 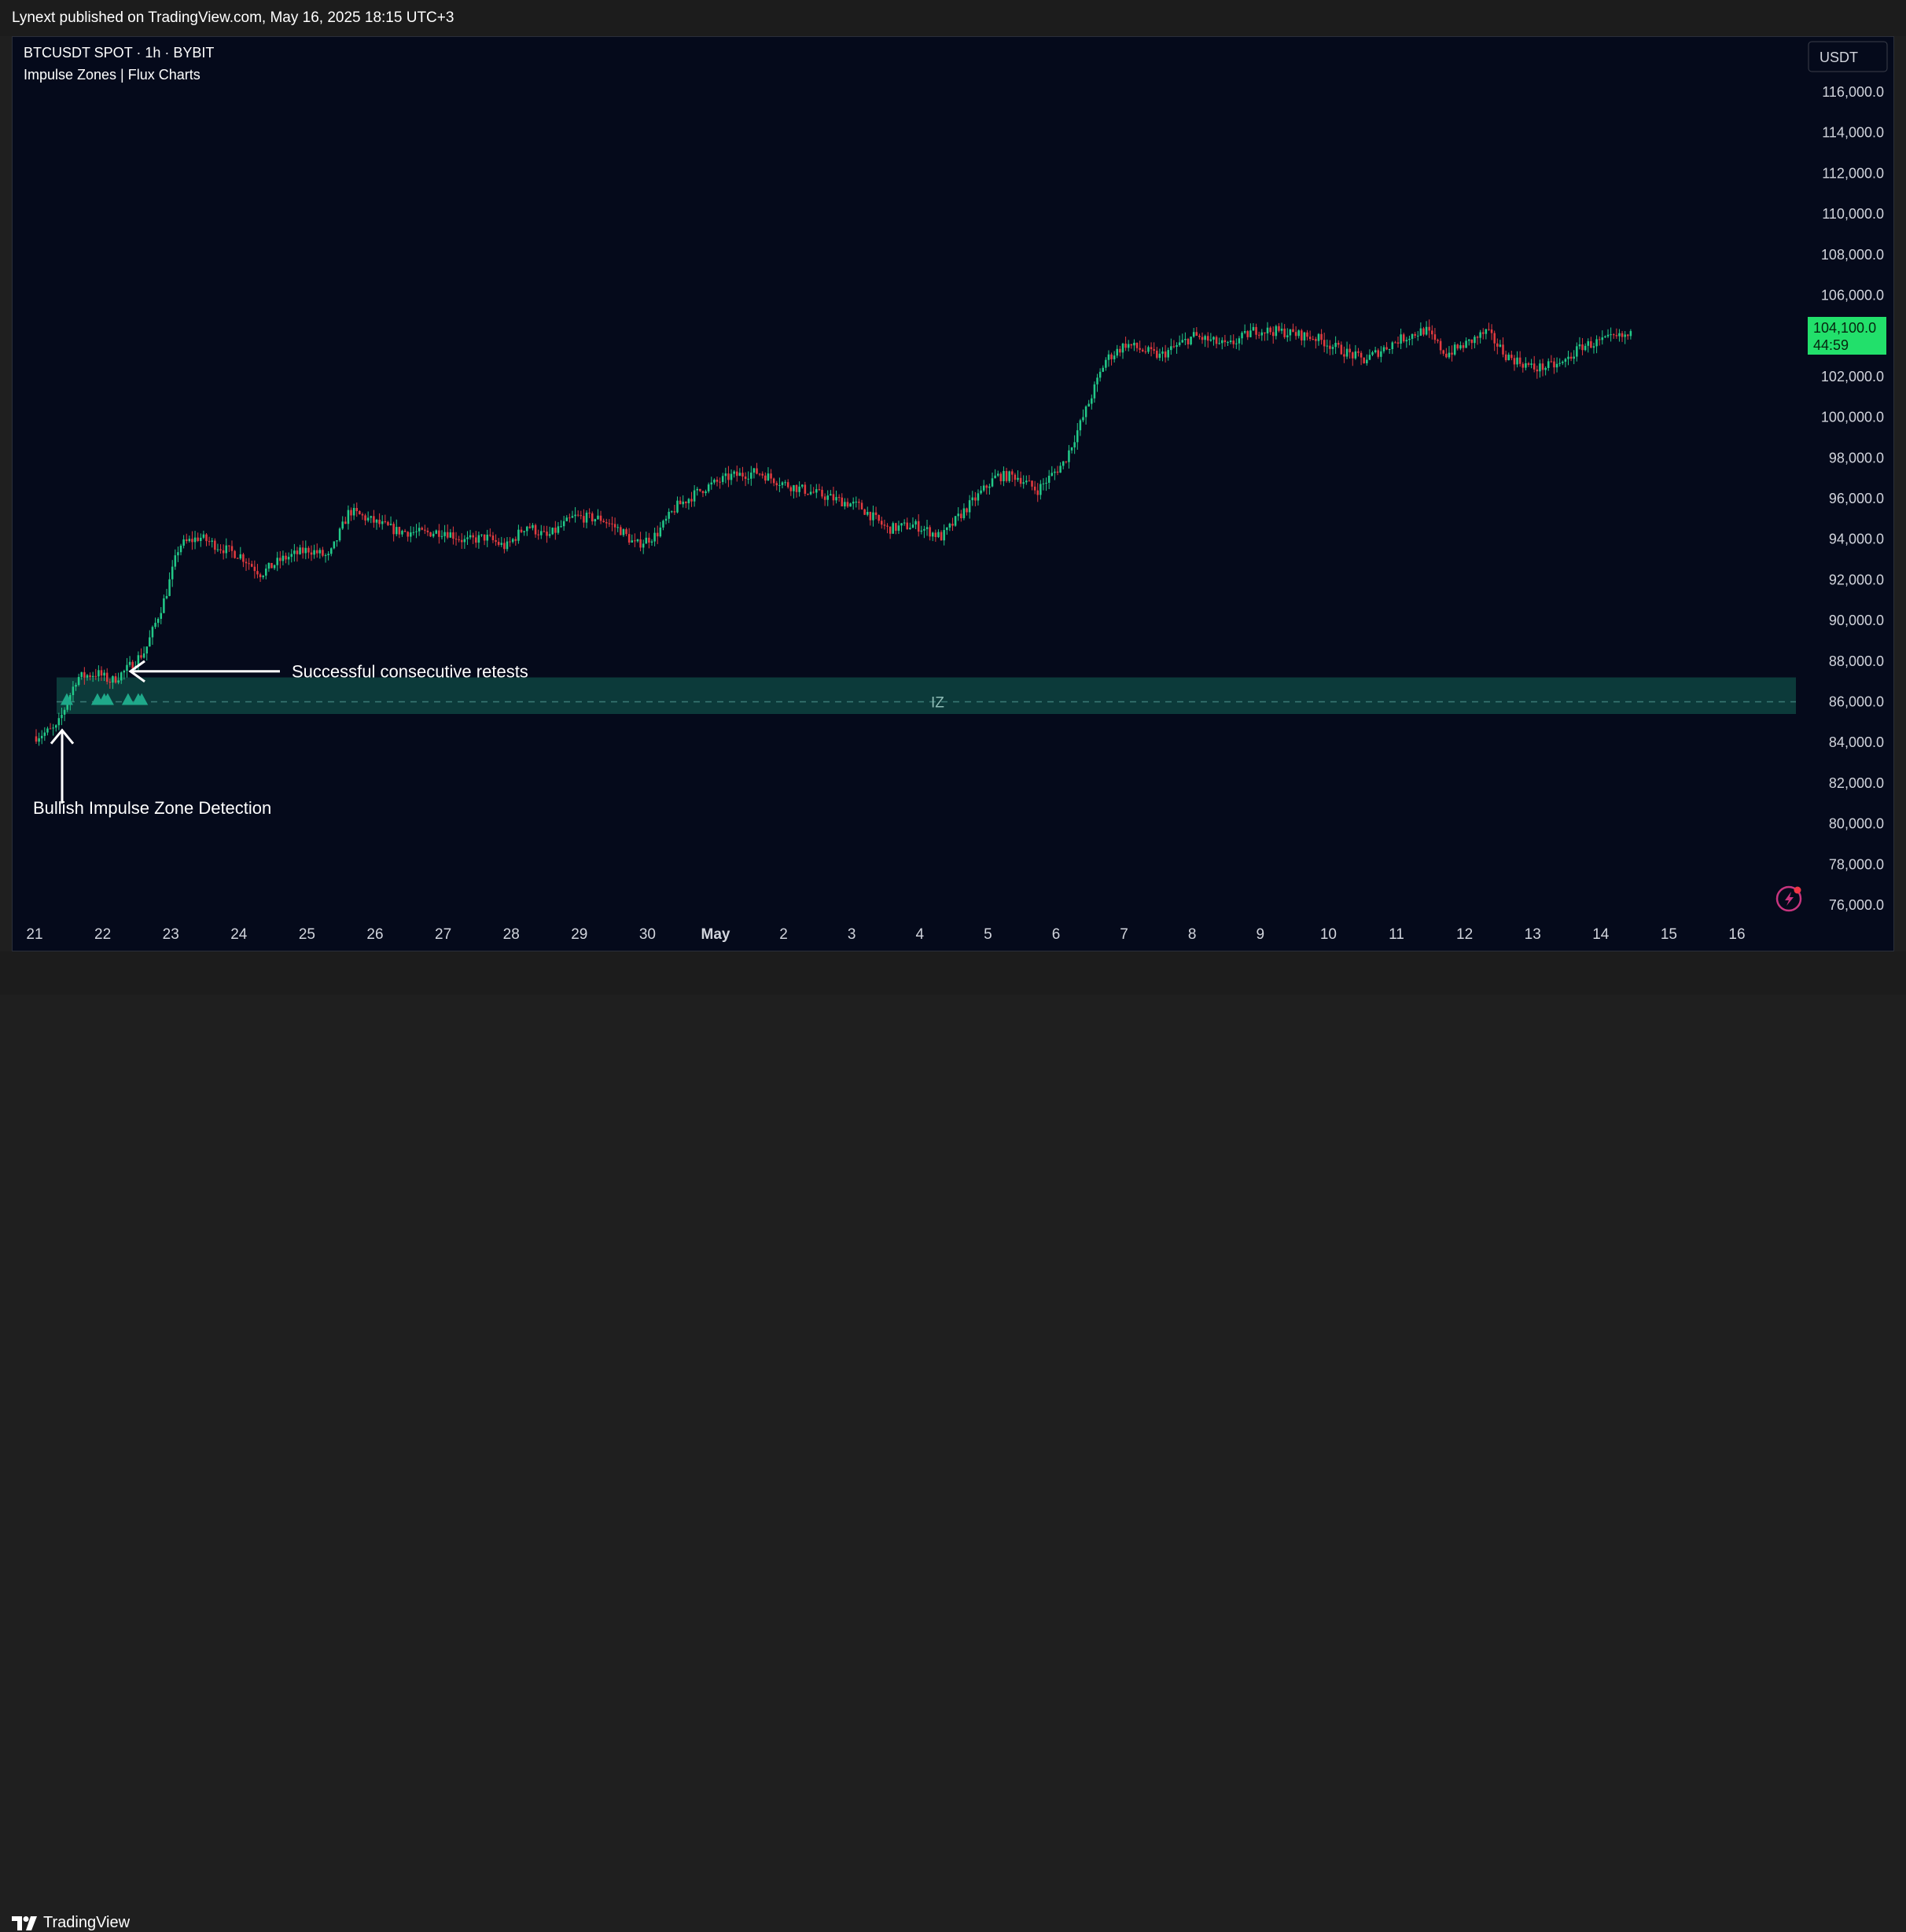 I want to click on x-tick-label: 13, so click(x=1533, y=935).